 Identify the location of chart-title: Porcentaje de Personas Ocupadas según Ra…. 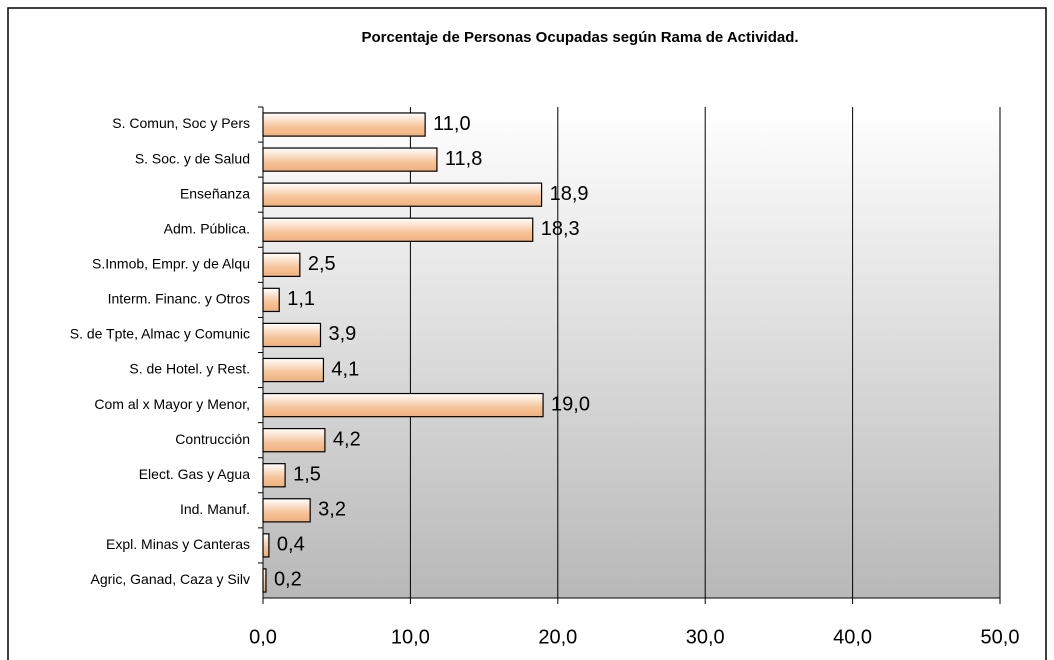
(579, 37).